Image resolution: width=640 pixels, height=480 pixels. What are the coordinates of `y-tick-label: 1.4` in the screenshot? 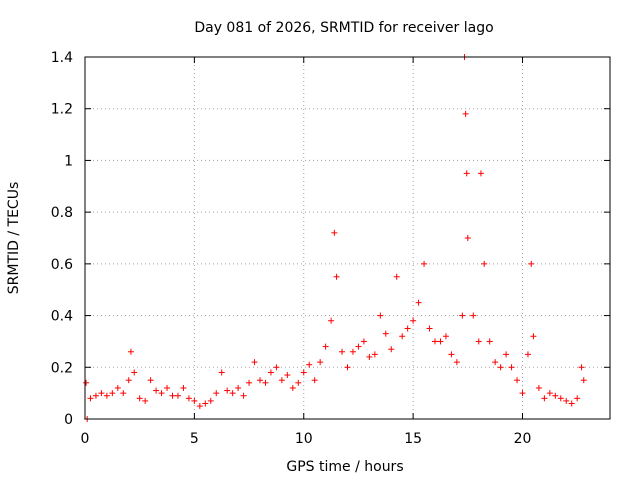 It's located at (62, 58).